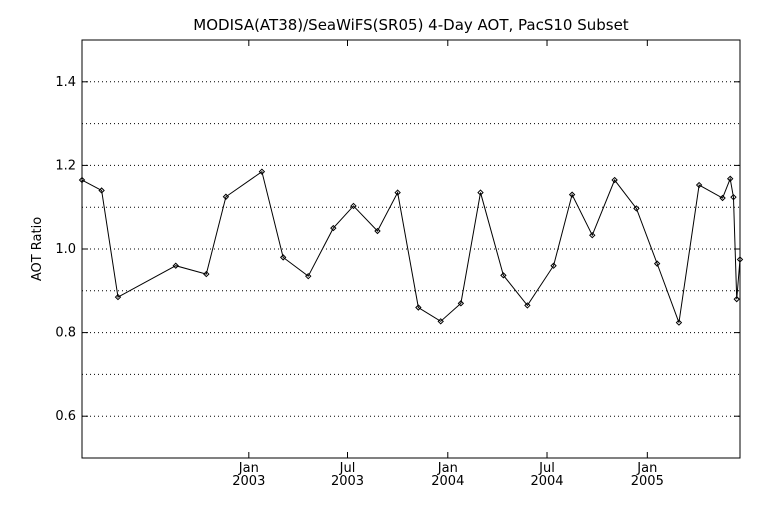  I want to click on y-tick-label: 1.0, so click(65, 249).